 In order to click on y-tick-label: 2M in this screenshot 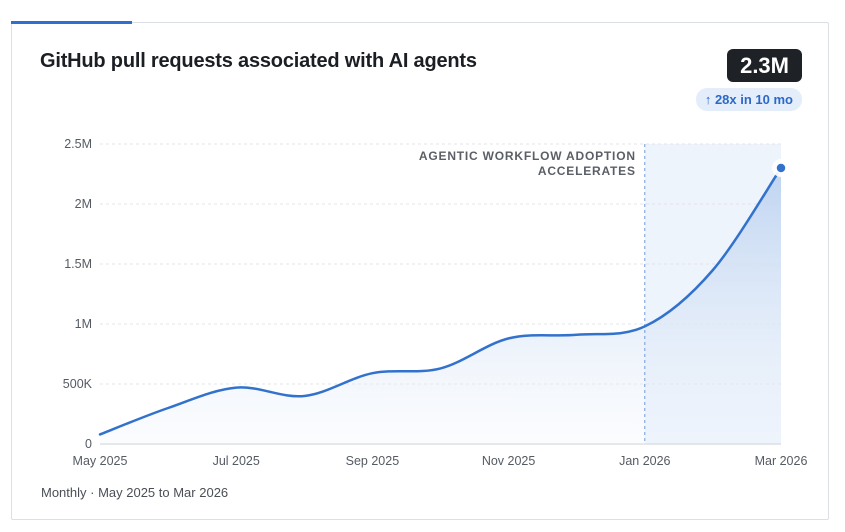, I will do `click(83, 204)`.